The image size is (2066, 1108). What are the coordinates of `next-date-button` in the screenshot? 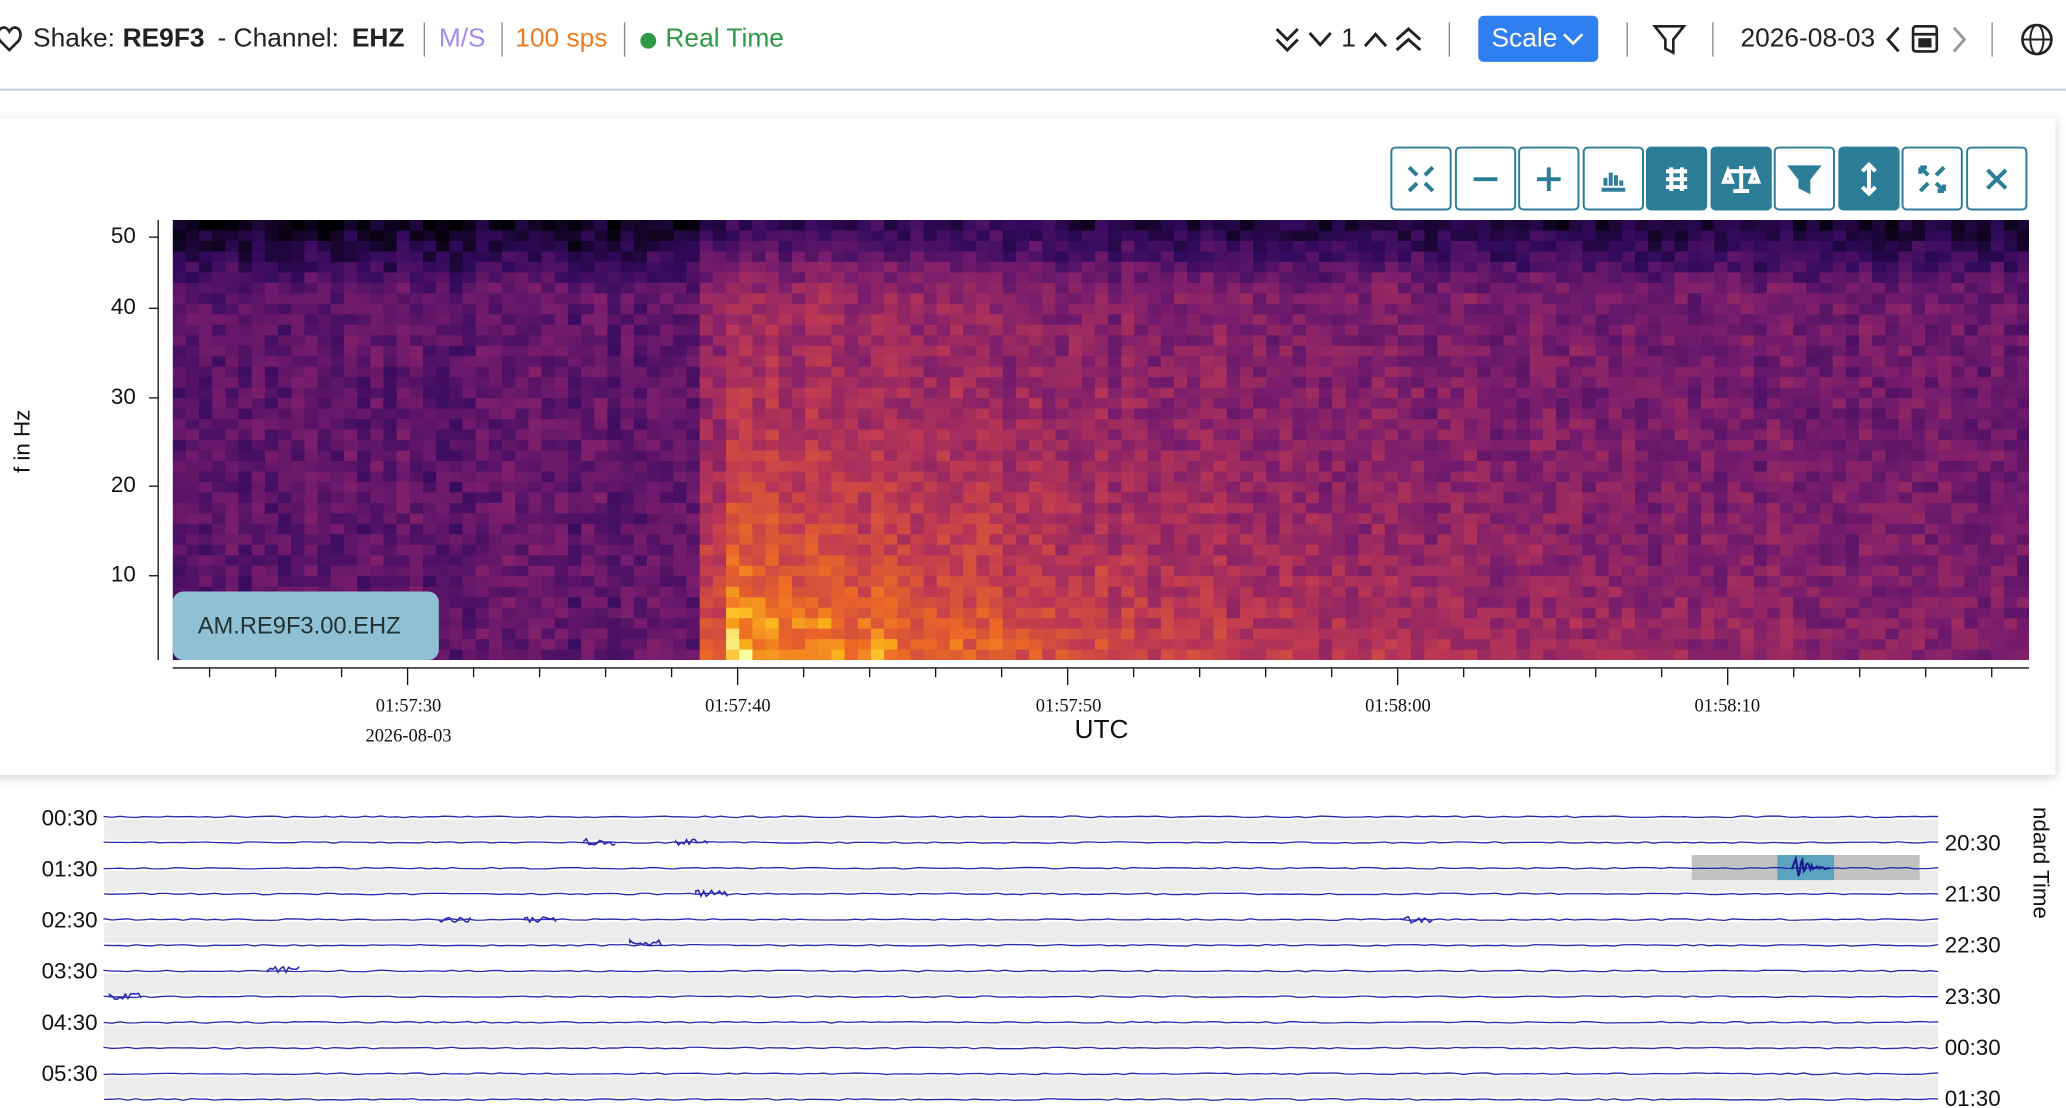 It's located at (1959, 39).